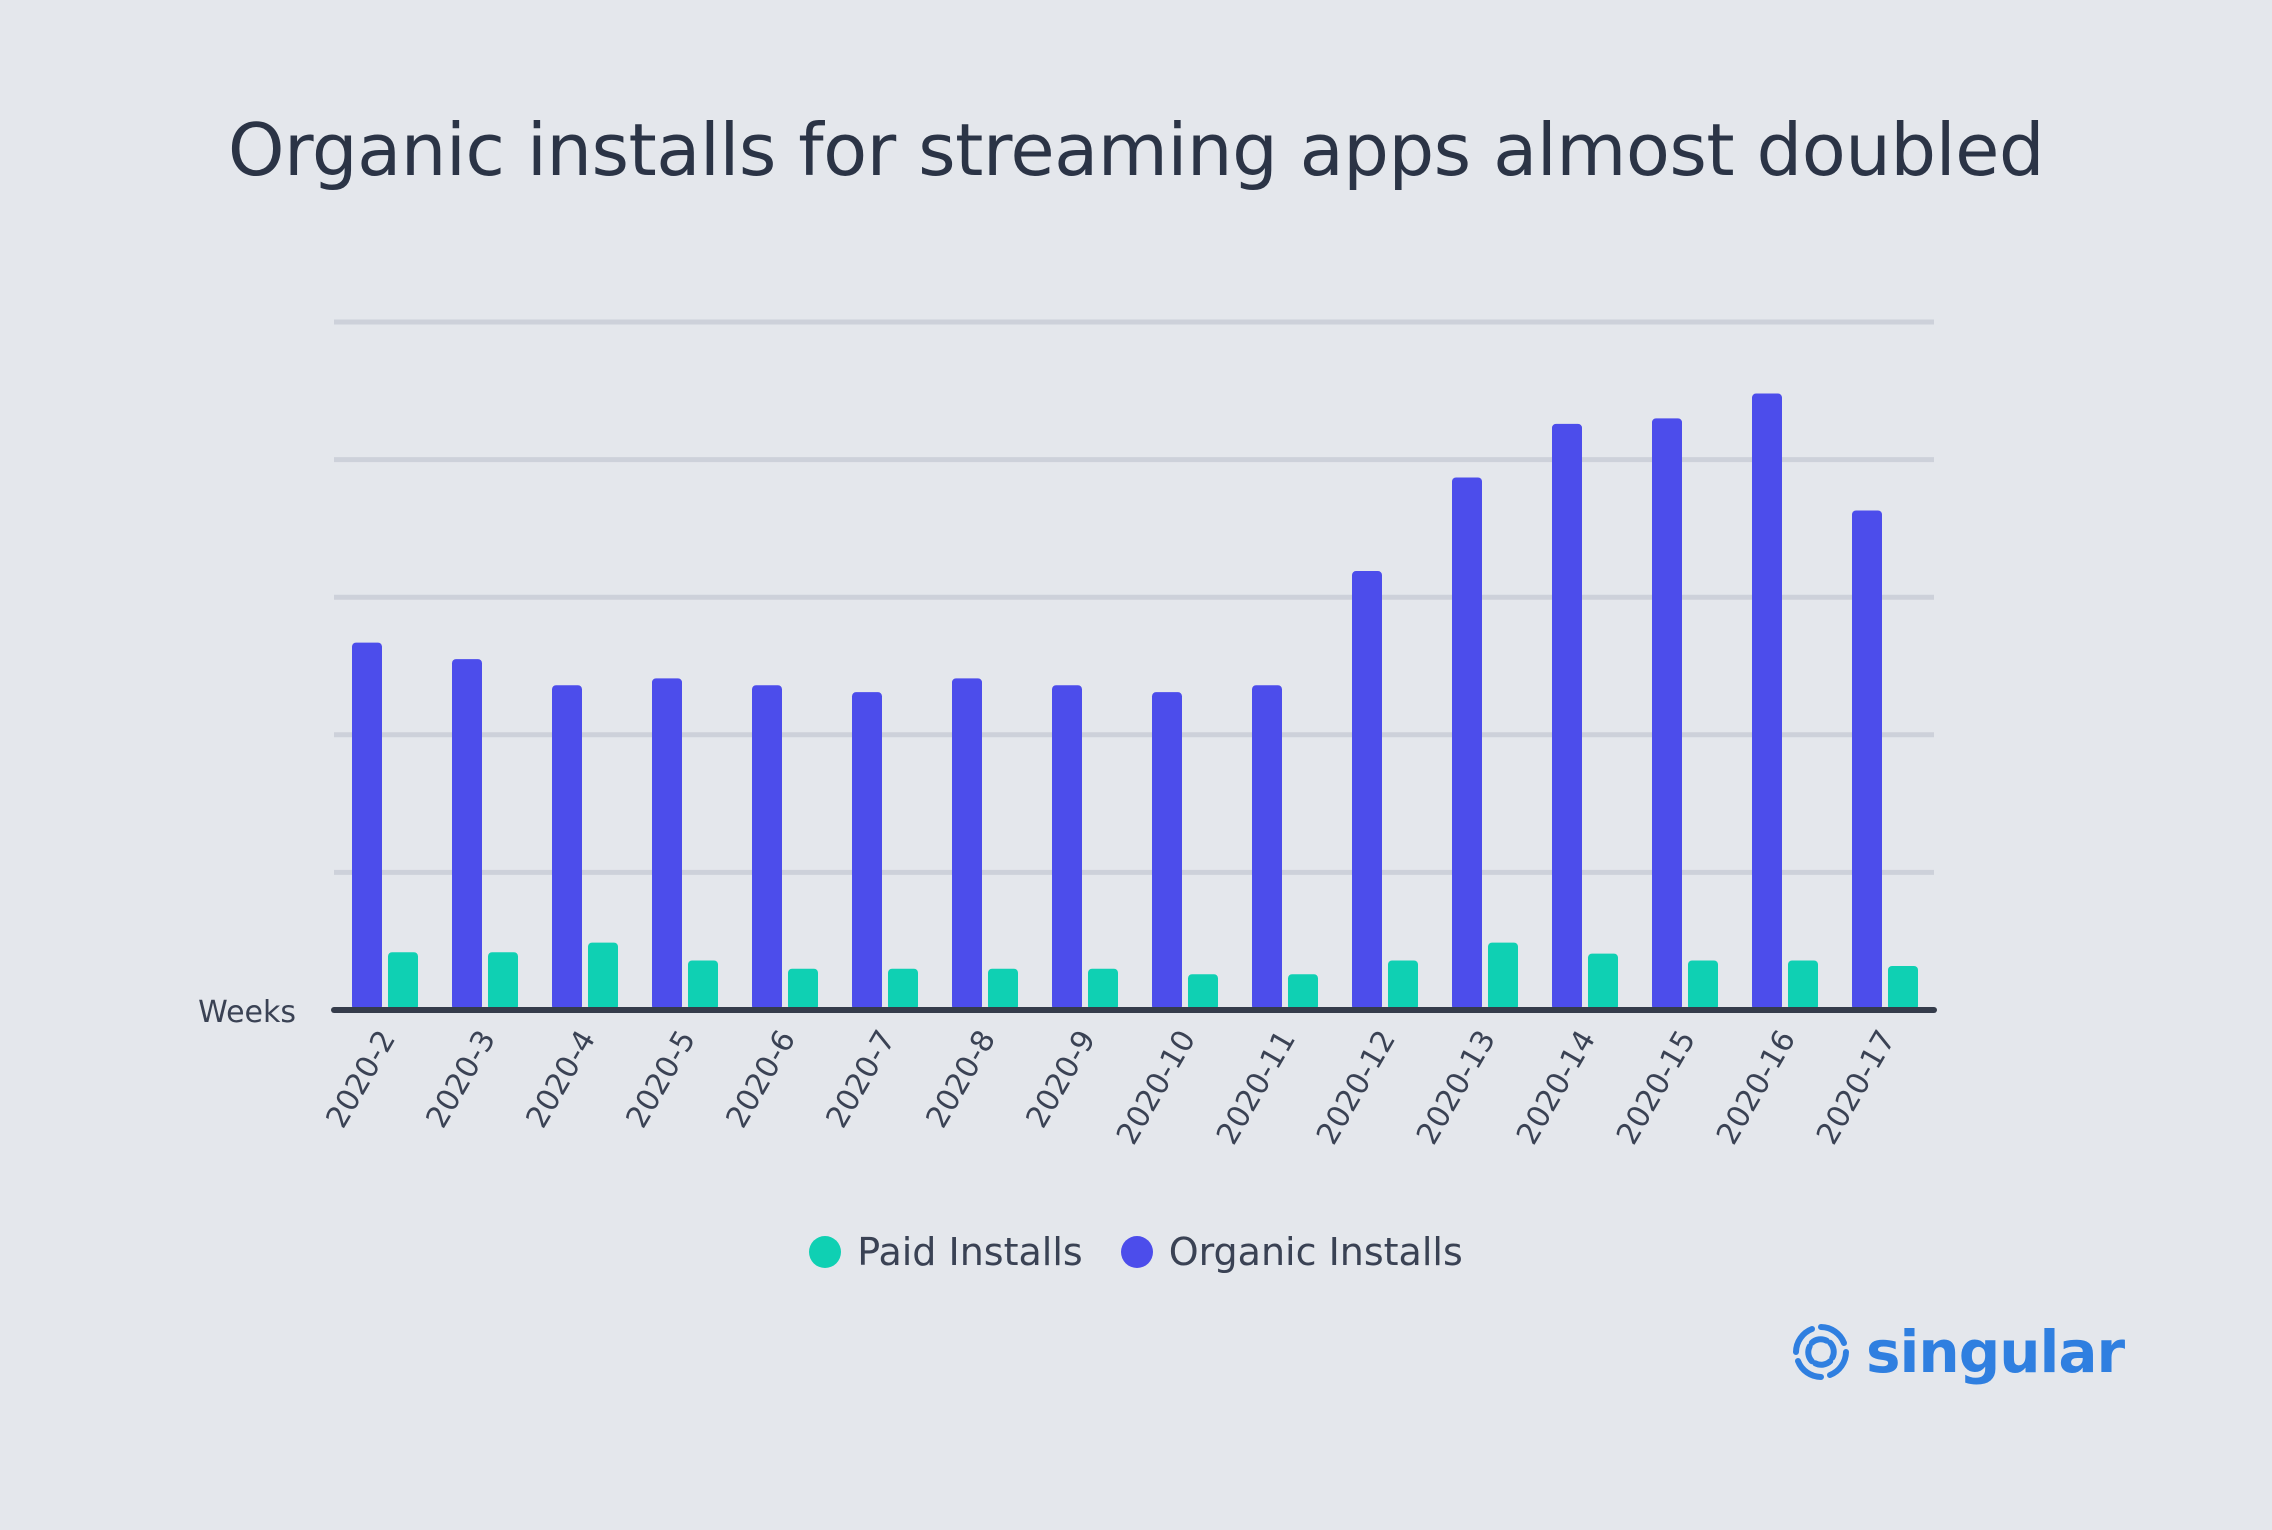  Describe the element at coordinates (860, 1080) in the screenshot. I see `x-tick-label: 2020-7` at that location.